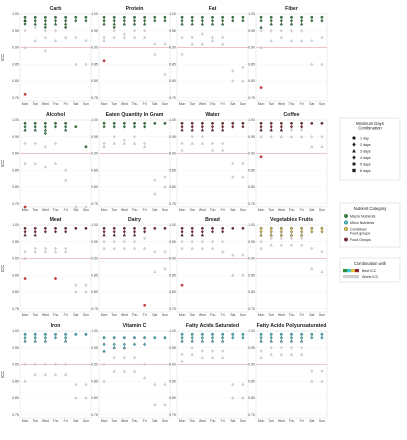 This screenshot has height=440, width=407. Describe the element at coordinates (212, 115) in the screenshot. I see `panel-title: Water` at that location.